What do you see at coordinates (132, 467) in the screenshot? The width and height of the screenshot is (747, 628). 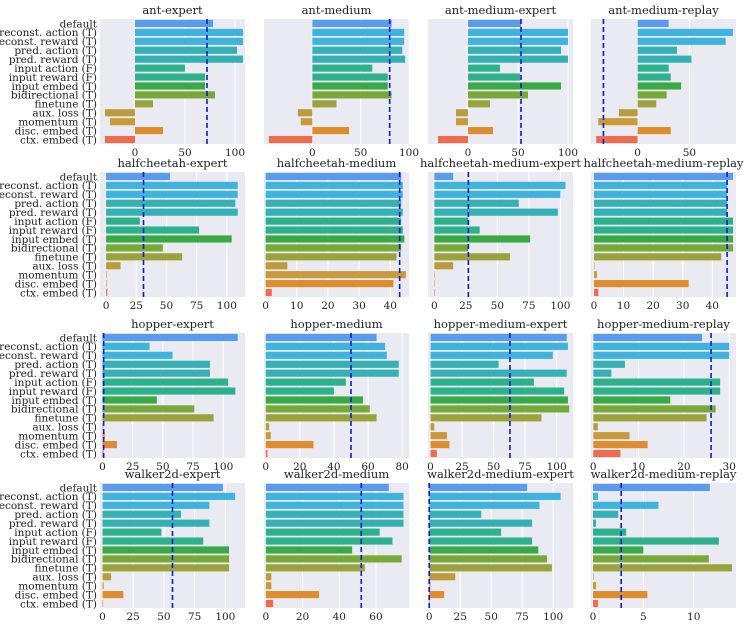 I see `x-tick-label: 25` at bounding box center [132, 467].